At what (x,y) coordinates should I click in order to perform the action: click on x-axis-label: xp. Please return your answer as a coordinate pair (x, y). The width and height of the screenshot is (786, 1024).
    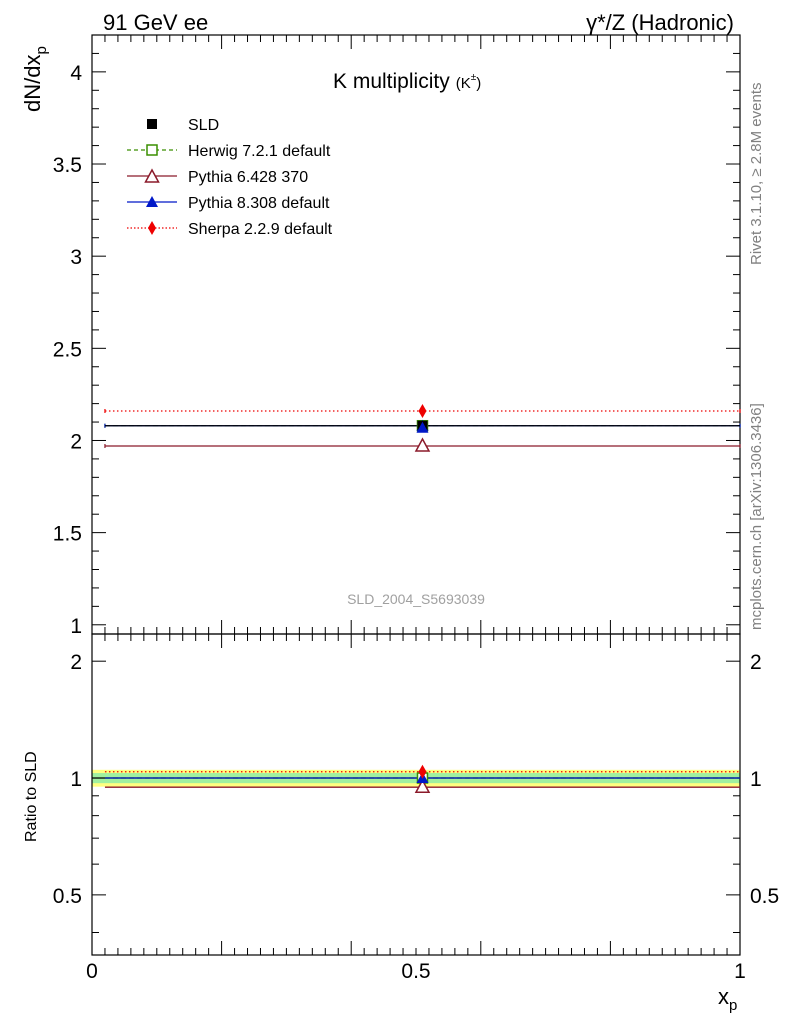
    Looking at the image, I should click on (727, 999).